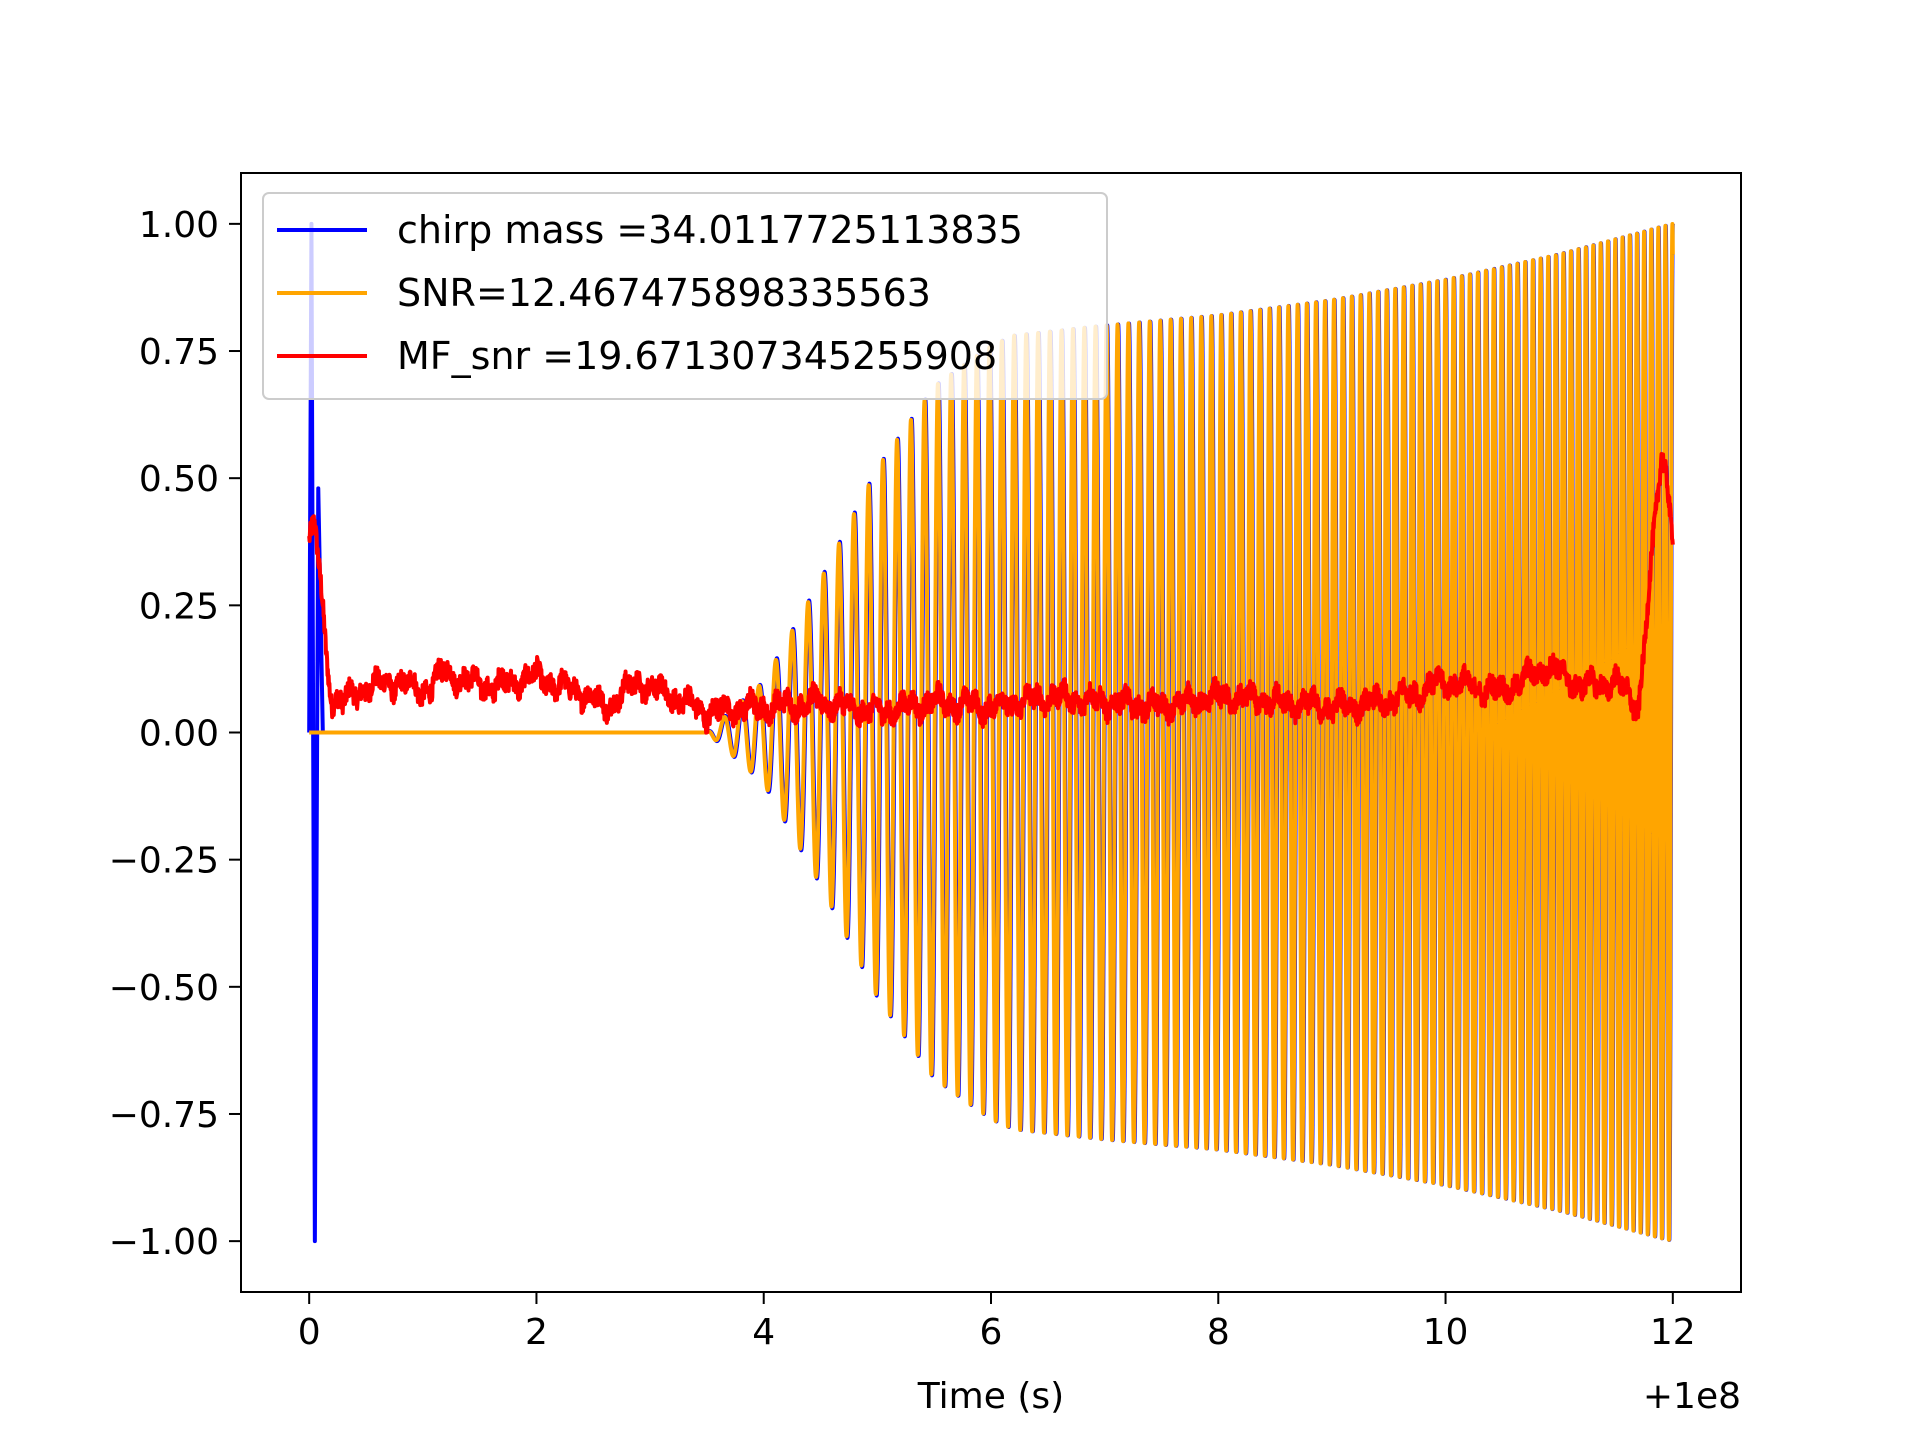  I want to click on legend-box, so click(685, 296).